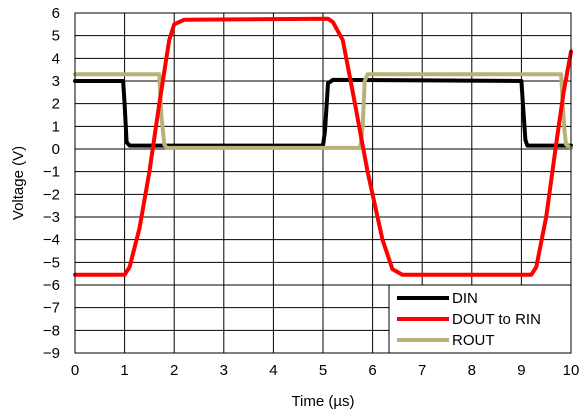 Image resolution: width=582 pixels, height=416 pixels. What do you see at coordinates (56, 36) in the screenshot?
I see `y-tick-label: 5` at bounding box center [56, 36].